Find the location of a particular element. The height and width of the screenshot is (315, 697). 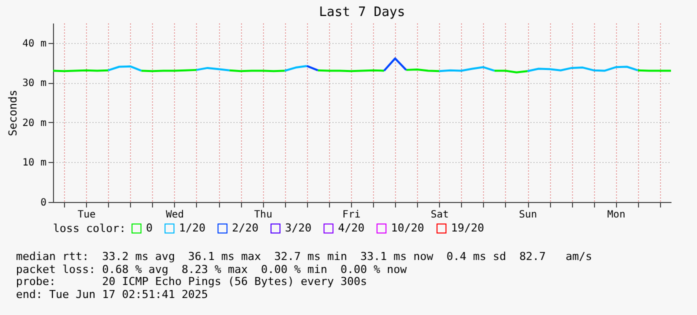

y-tick-label: 10 m is located at coordinates (34, 163).